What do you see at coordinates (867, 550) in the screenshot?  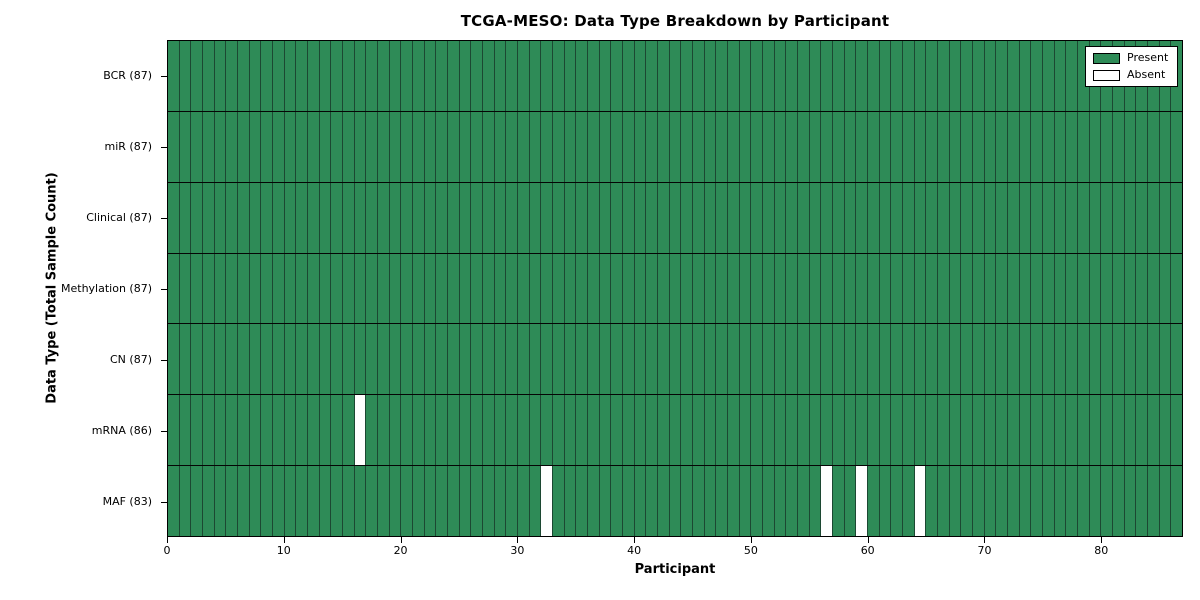 I see `x-tick-label: 60` at bounding box center [867, 550].